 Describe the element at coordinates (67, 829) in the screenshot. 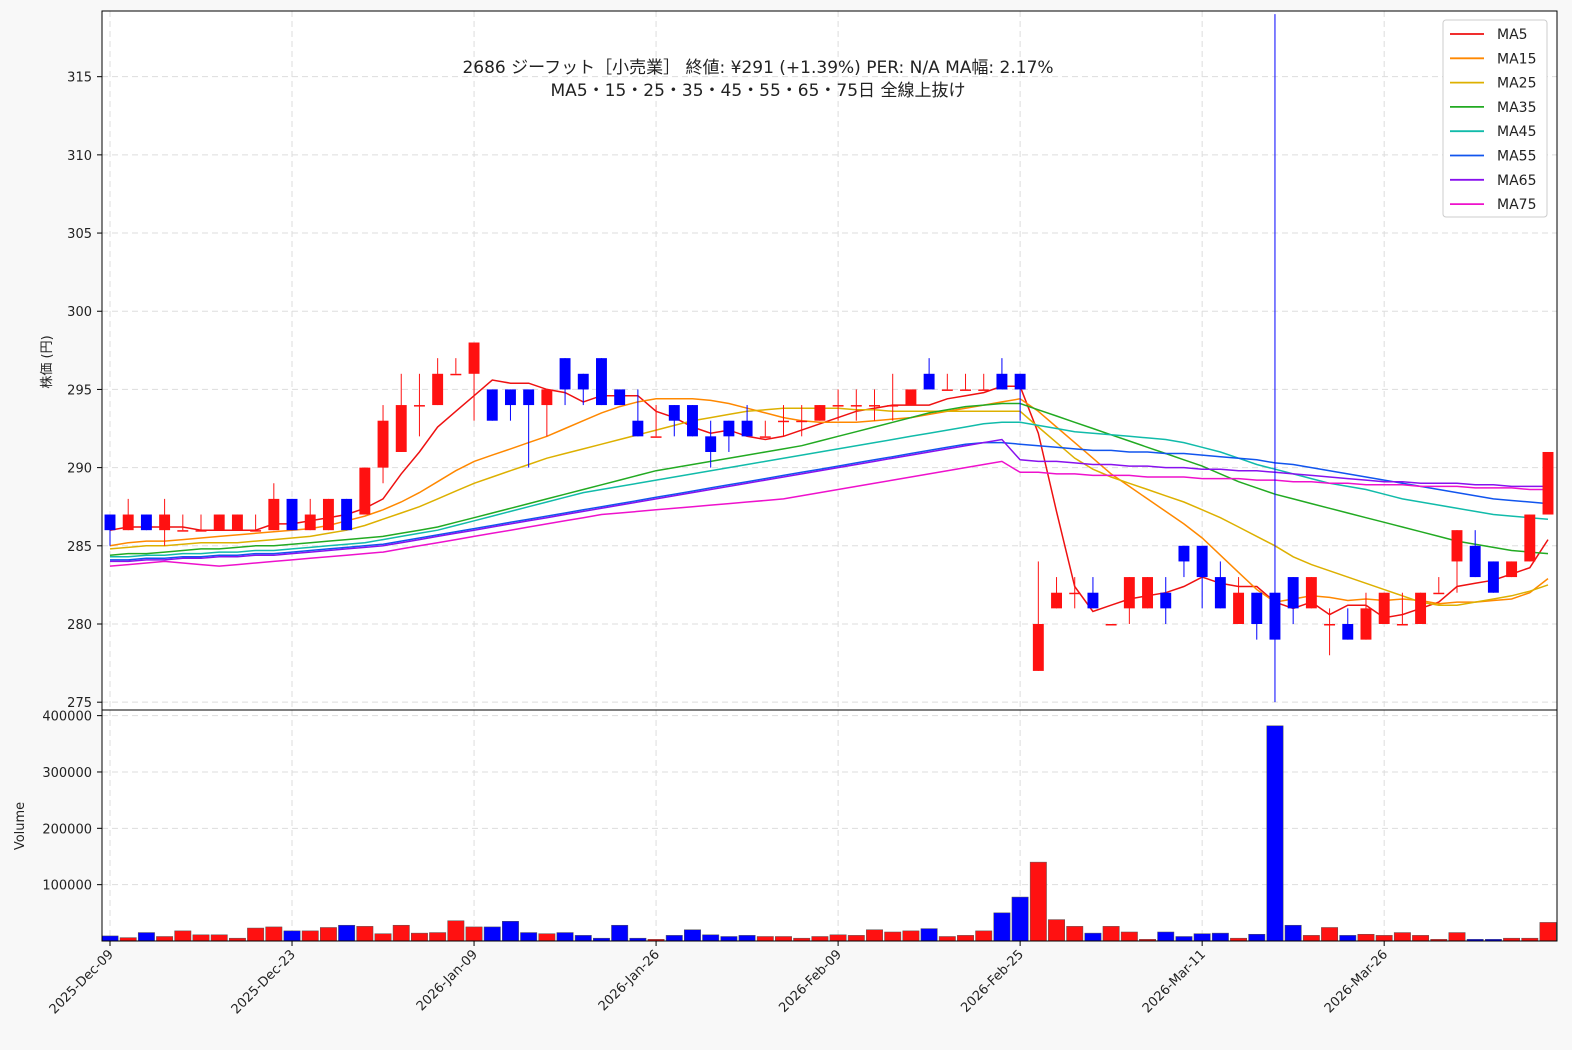

I see `volume-tick-label: 200000` at that location.